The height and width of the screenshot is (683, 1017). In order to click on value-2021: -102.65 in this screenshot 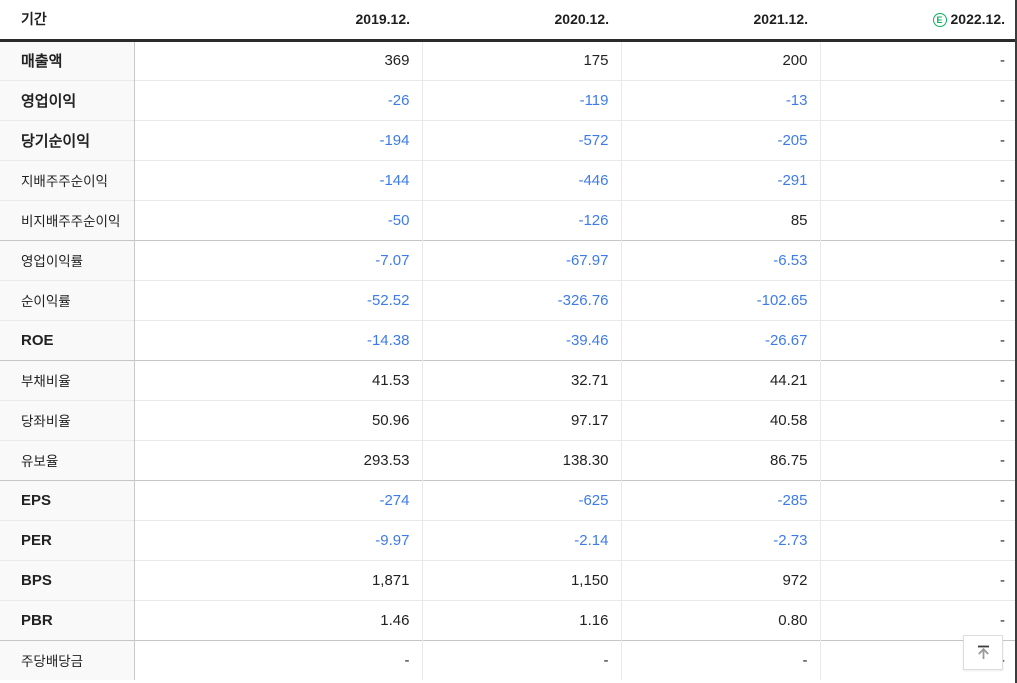, I will do `click(720, 299)`.